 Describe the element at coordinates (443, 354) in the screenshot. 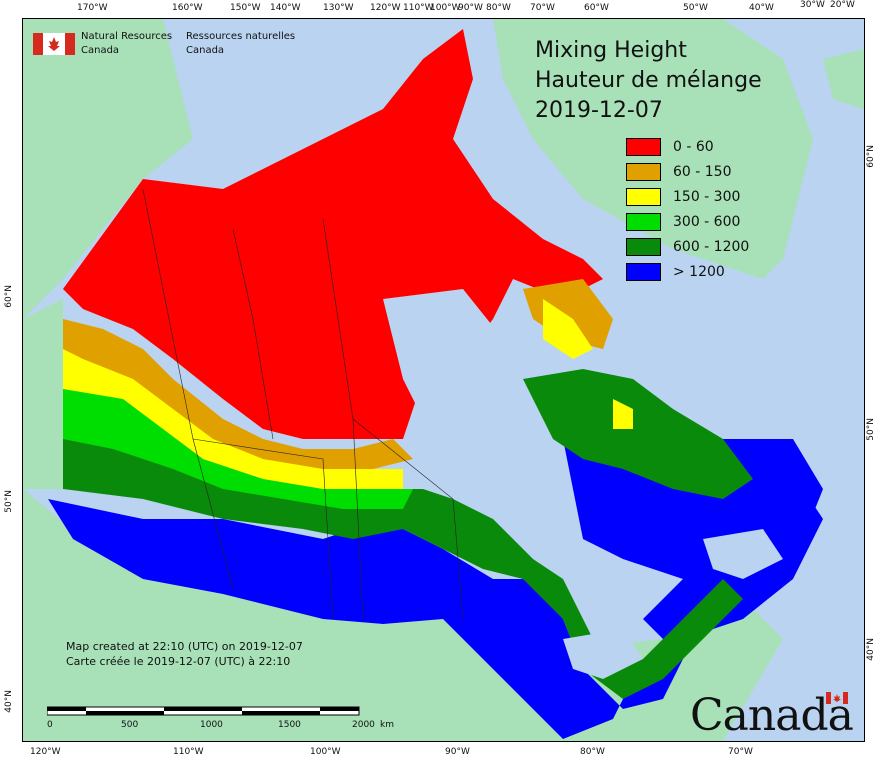

I see `hudson-bay` at that location.